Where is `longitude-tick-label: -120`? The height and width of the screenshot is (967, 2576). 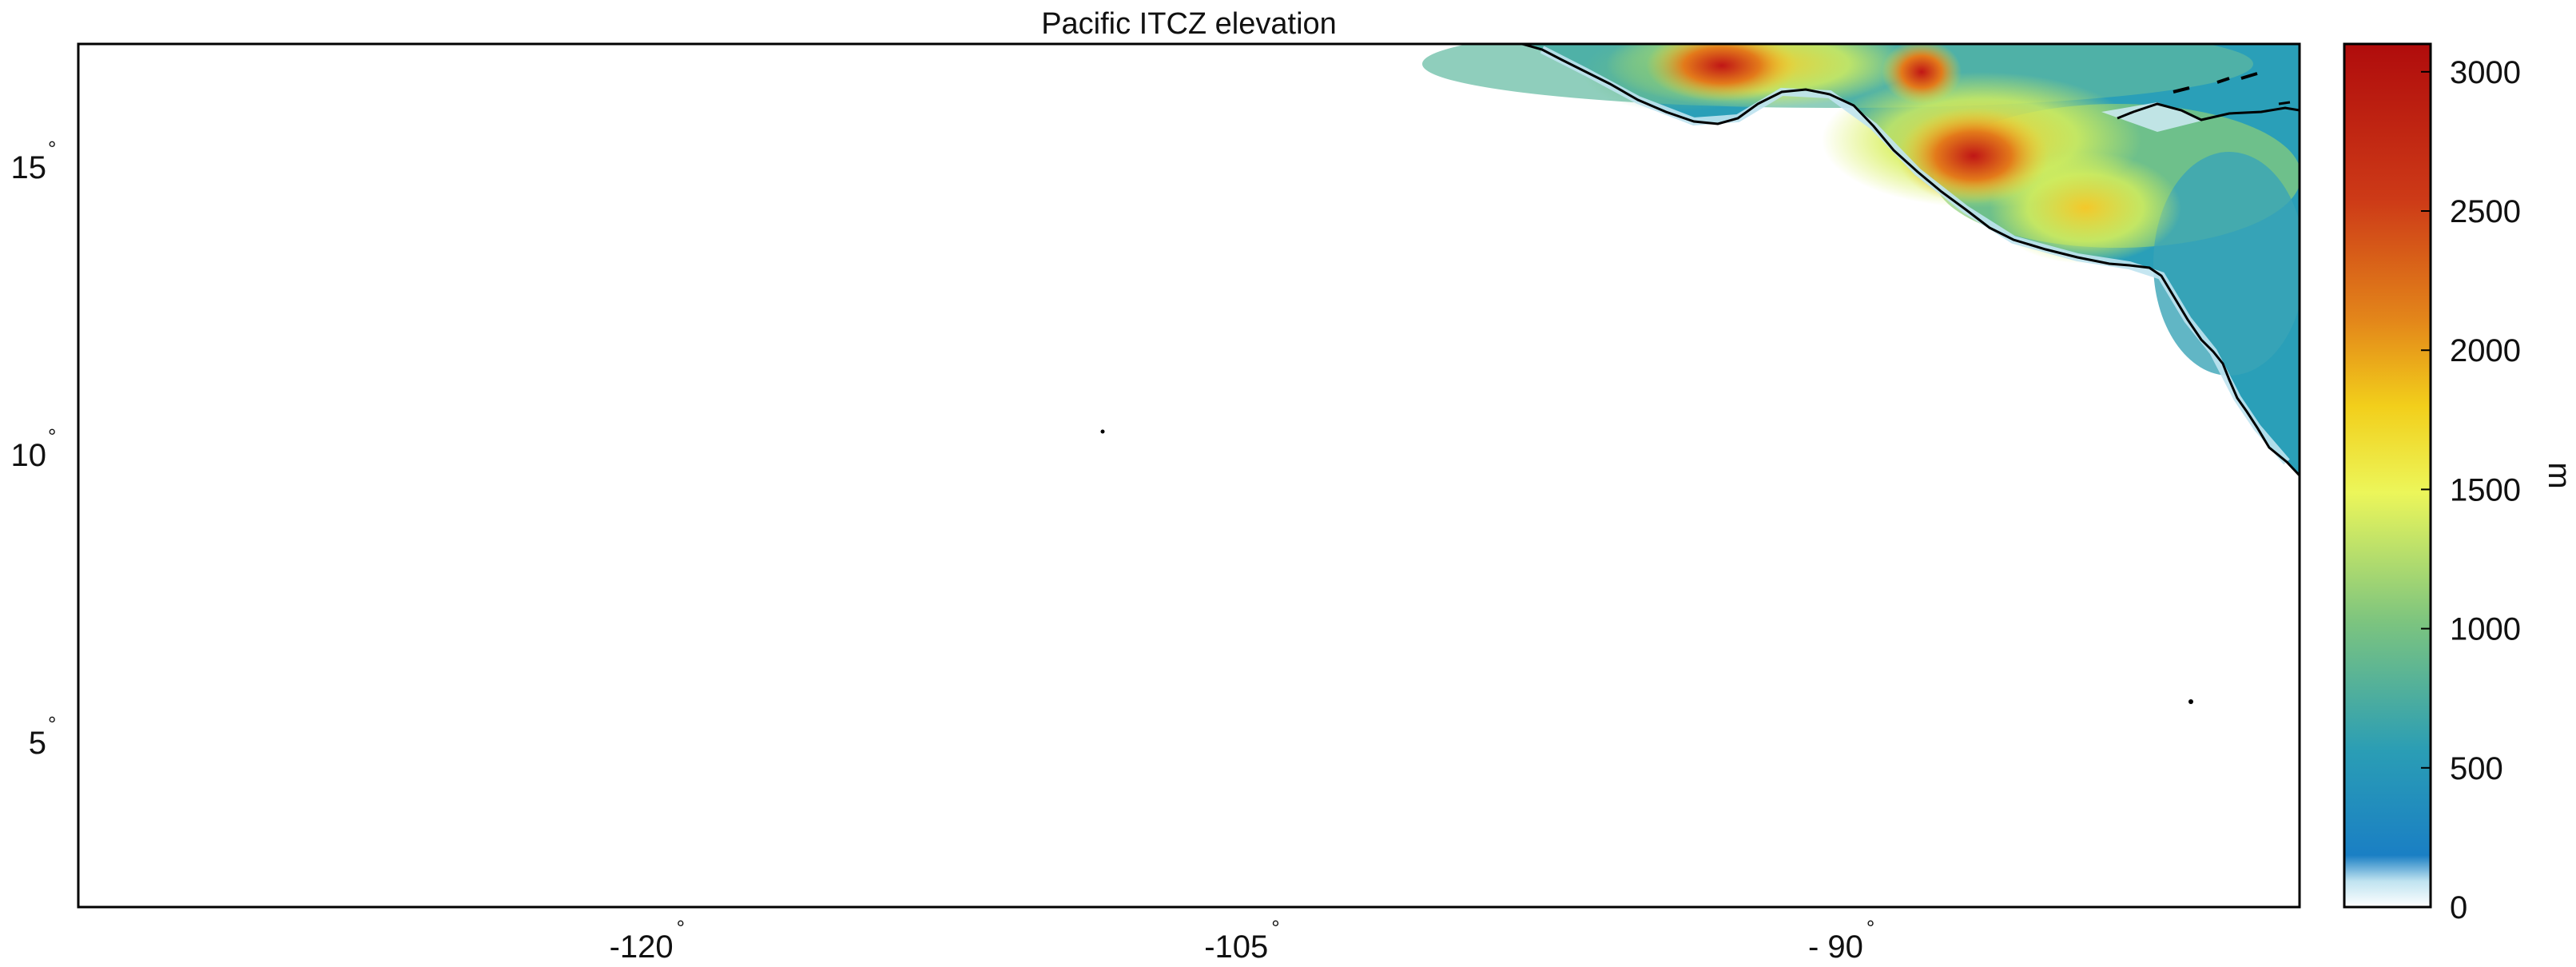 longitude-tick-label: -120 is located at coordinates (642, 946).